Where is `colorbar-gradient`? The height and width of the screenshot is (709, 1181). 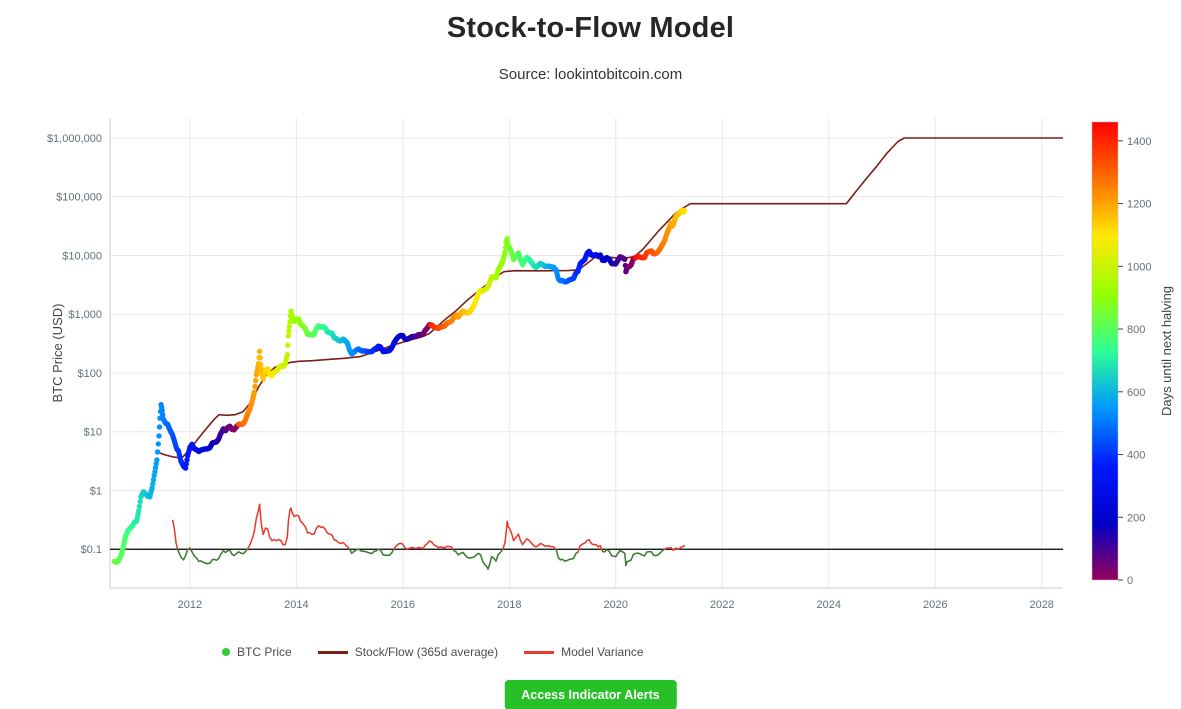 colorbar-gradient is located at coordinates (1105, 351).